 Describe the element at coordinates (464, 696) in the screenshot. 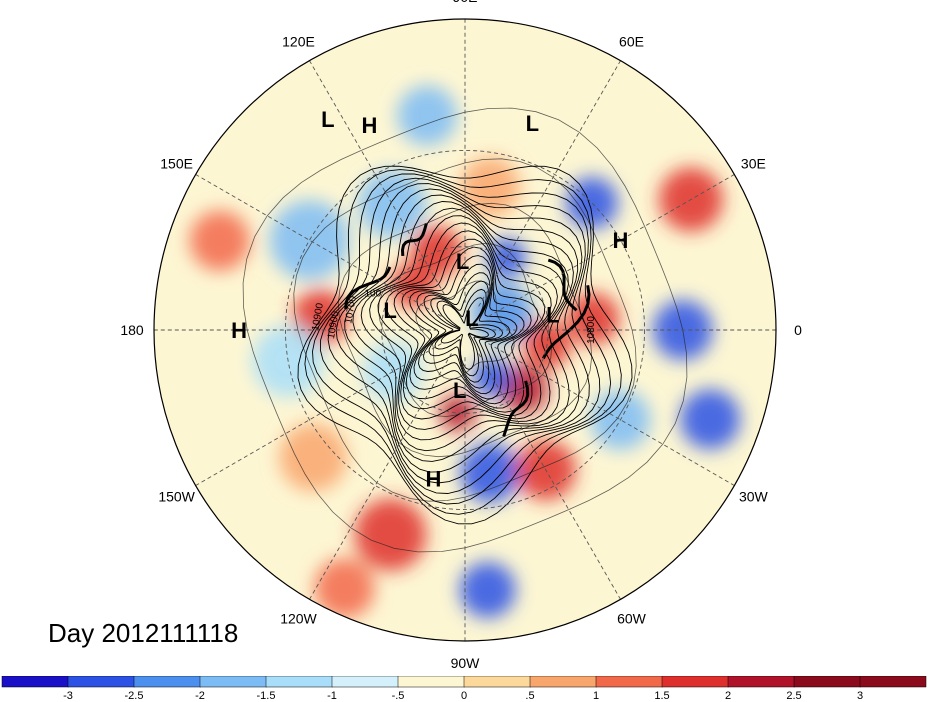

I see `colorbar-tick-label: 0` at that location.